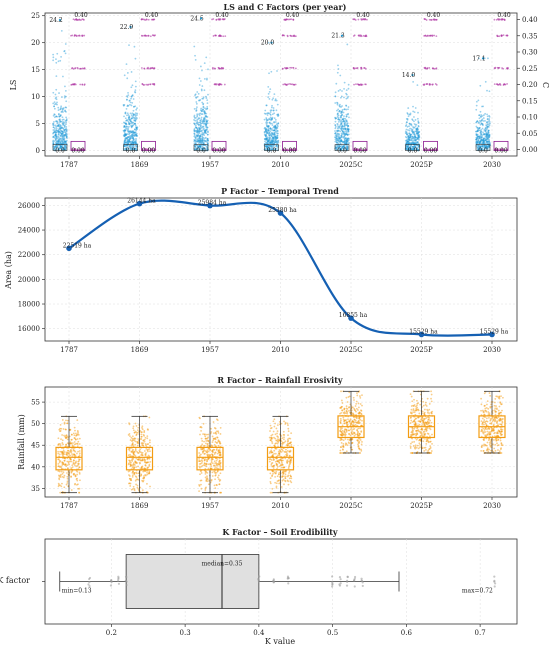 The image size is (550, 648). Describe the element at coordinates (78, 151) in the screenshot. I see `c-min-label: 0.00` at that location.